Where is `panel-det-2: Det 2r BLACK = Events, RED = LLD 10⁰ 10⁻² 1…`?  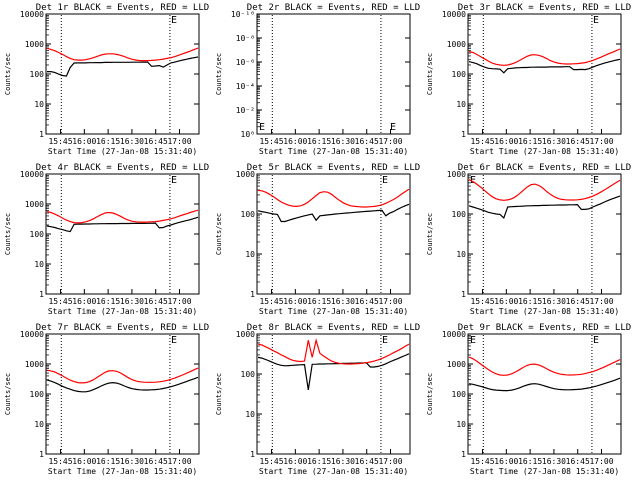 panel-det-2: Det 2r BLACK = Events, RED = LLD 10⁰ 10⁻² 1… is located at coordinates (317, 79).